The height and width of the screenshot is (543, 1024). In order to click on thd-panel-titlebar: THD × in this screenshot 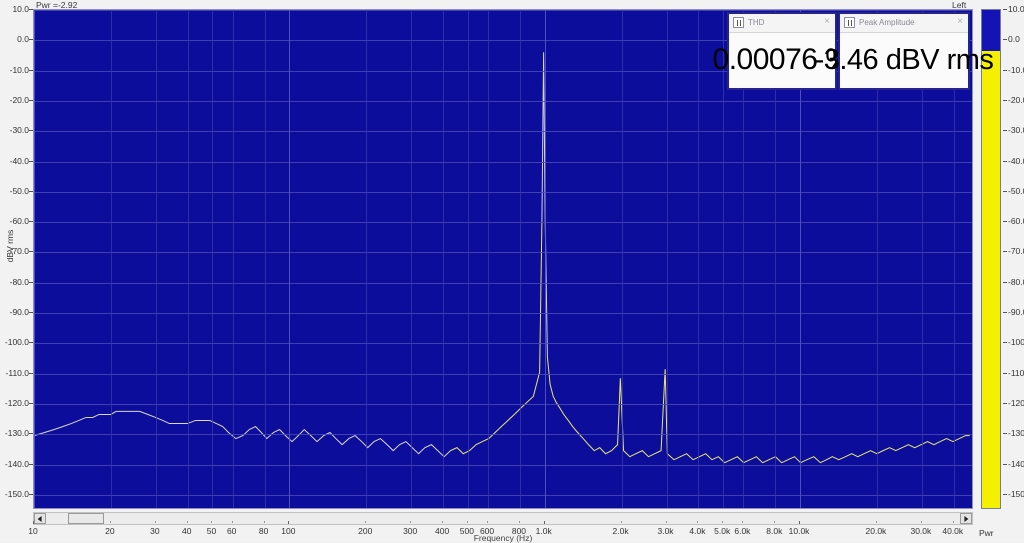, I will do `click(782, 23)`.